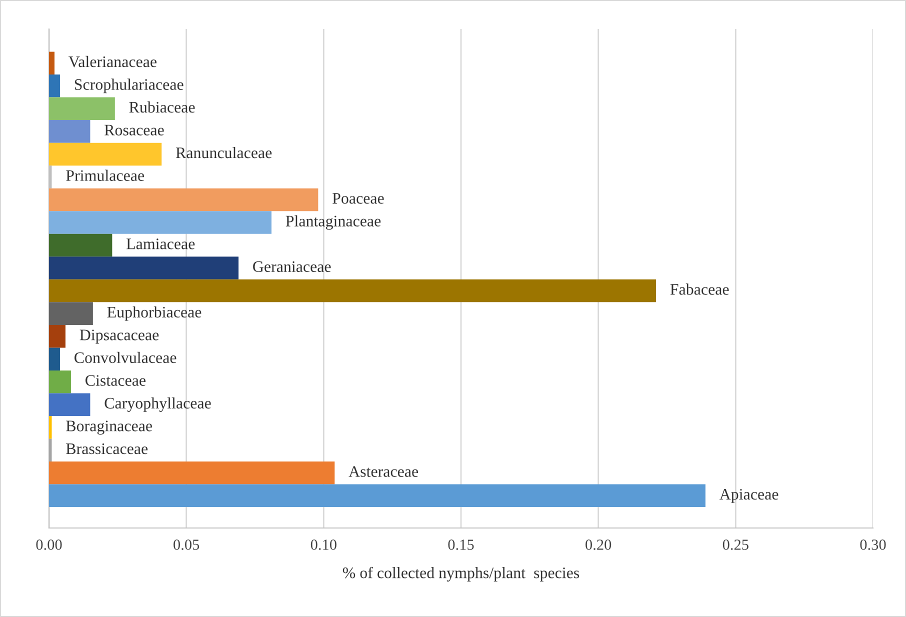 This screenshot has height=617, width=906. Describe the element at coordinates (224, 152) in the screenshot. I see `y-tick-label: Ranunculaceae` at that location.